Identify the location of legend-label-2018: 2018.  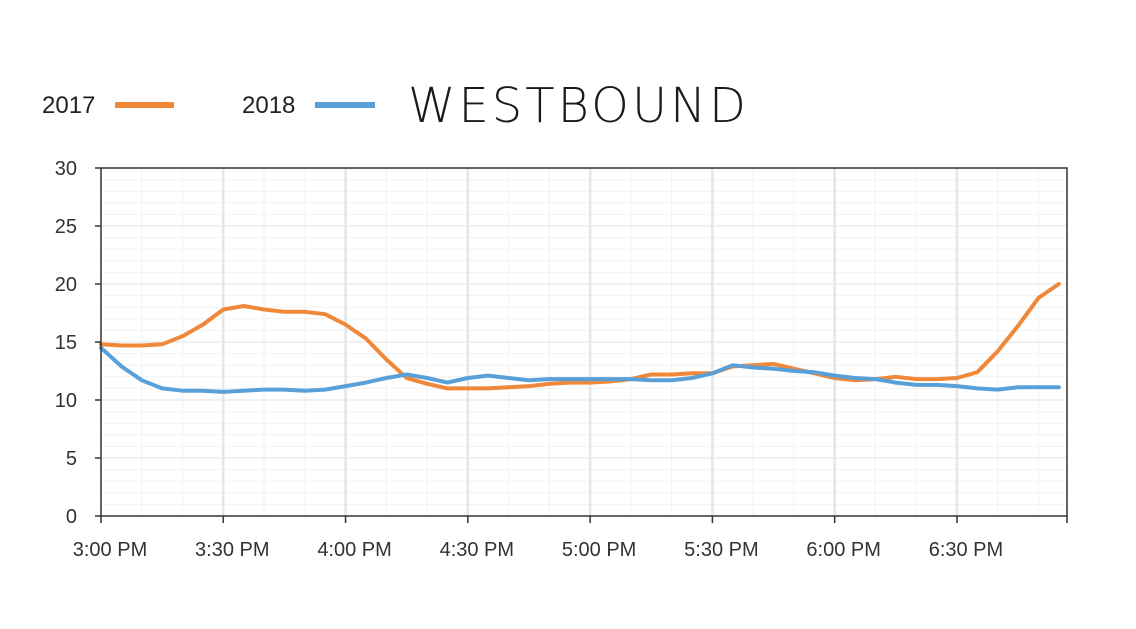
(268, 105).